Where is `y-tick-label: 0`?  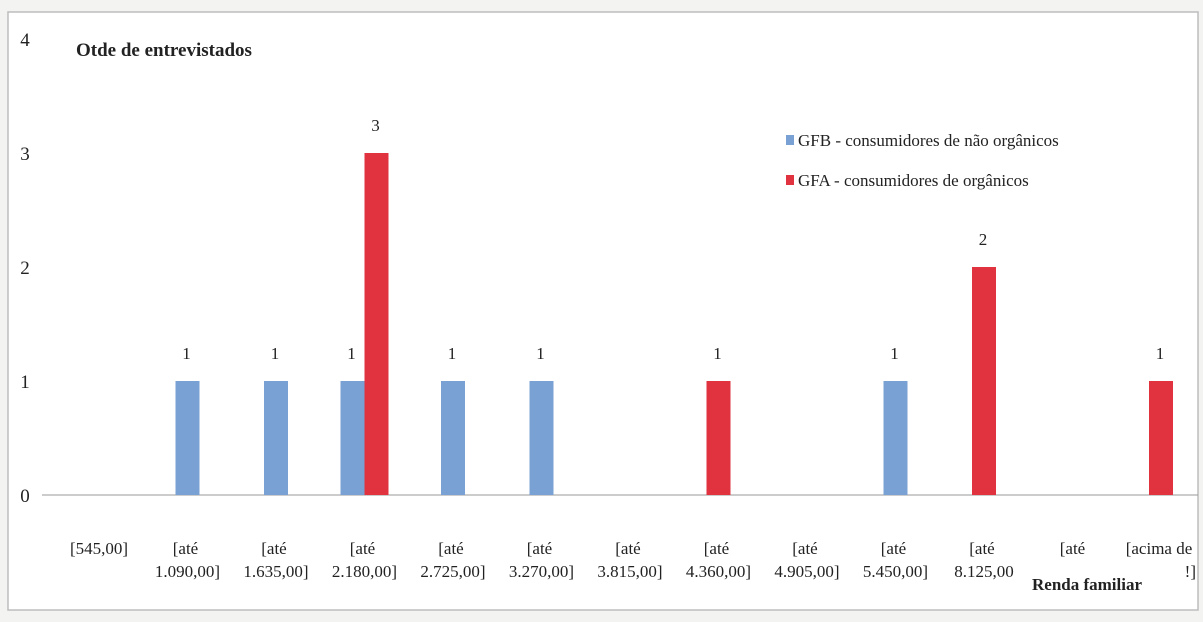
y-tick-label: 0 is located at coordinates (25, 496).